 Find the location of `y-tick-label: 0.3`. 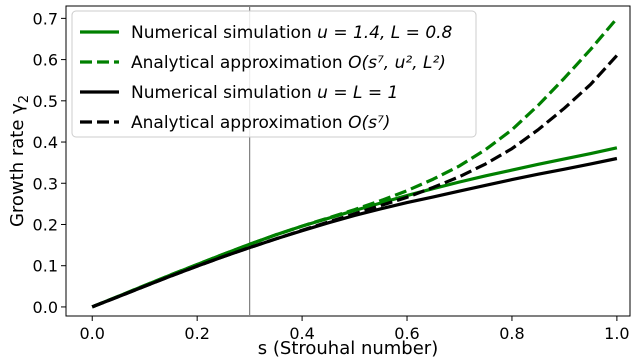

y-tick-label: 0.3 is located at coordinates (45, 183).